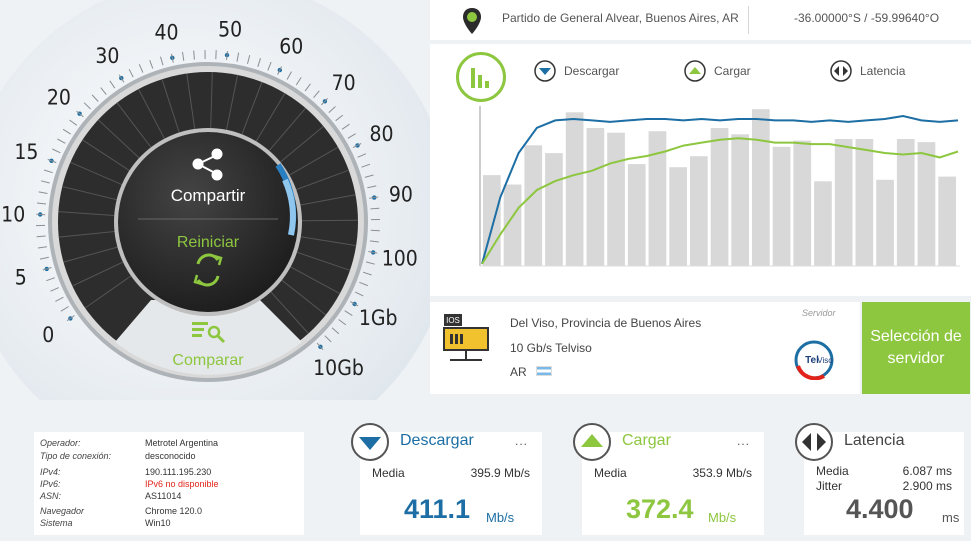 The image size is (971, 541). Describe the element at coordinates (437, 440) in the screenshot. I see `download-title: Descargar` at that location.